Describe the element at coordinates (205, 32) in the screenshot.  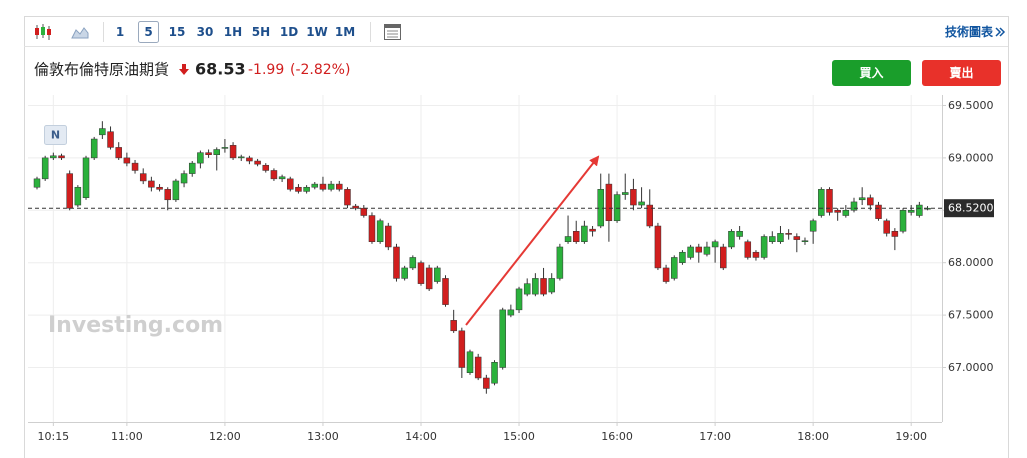
I see `interval-button: 30` at that location.